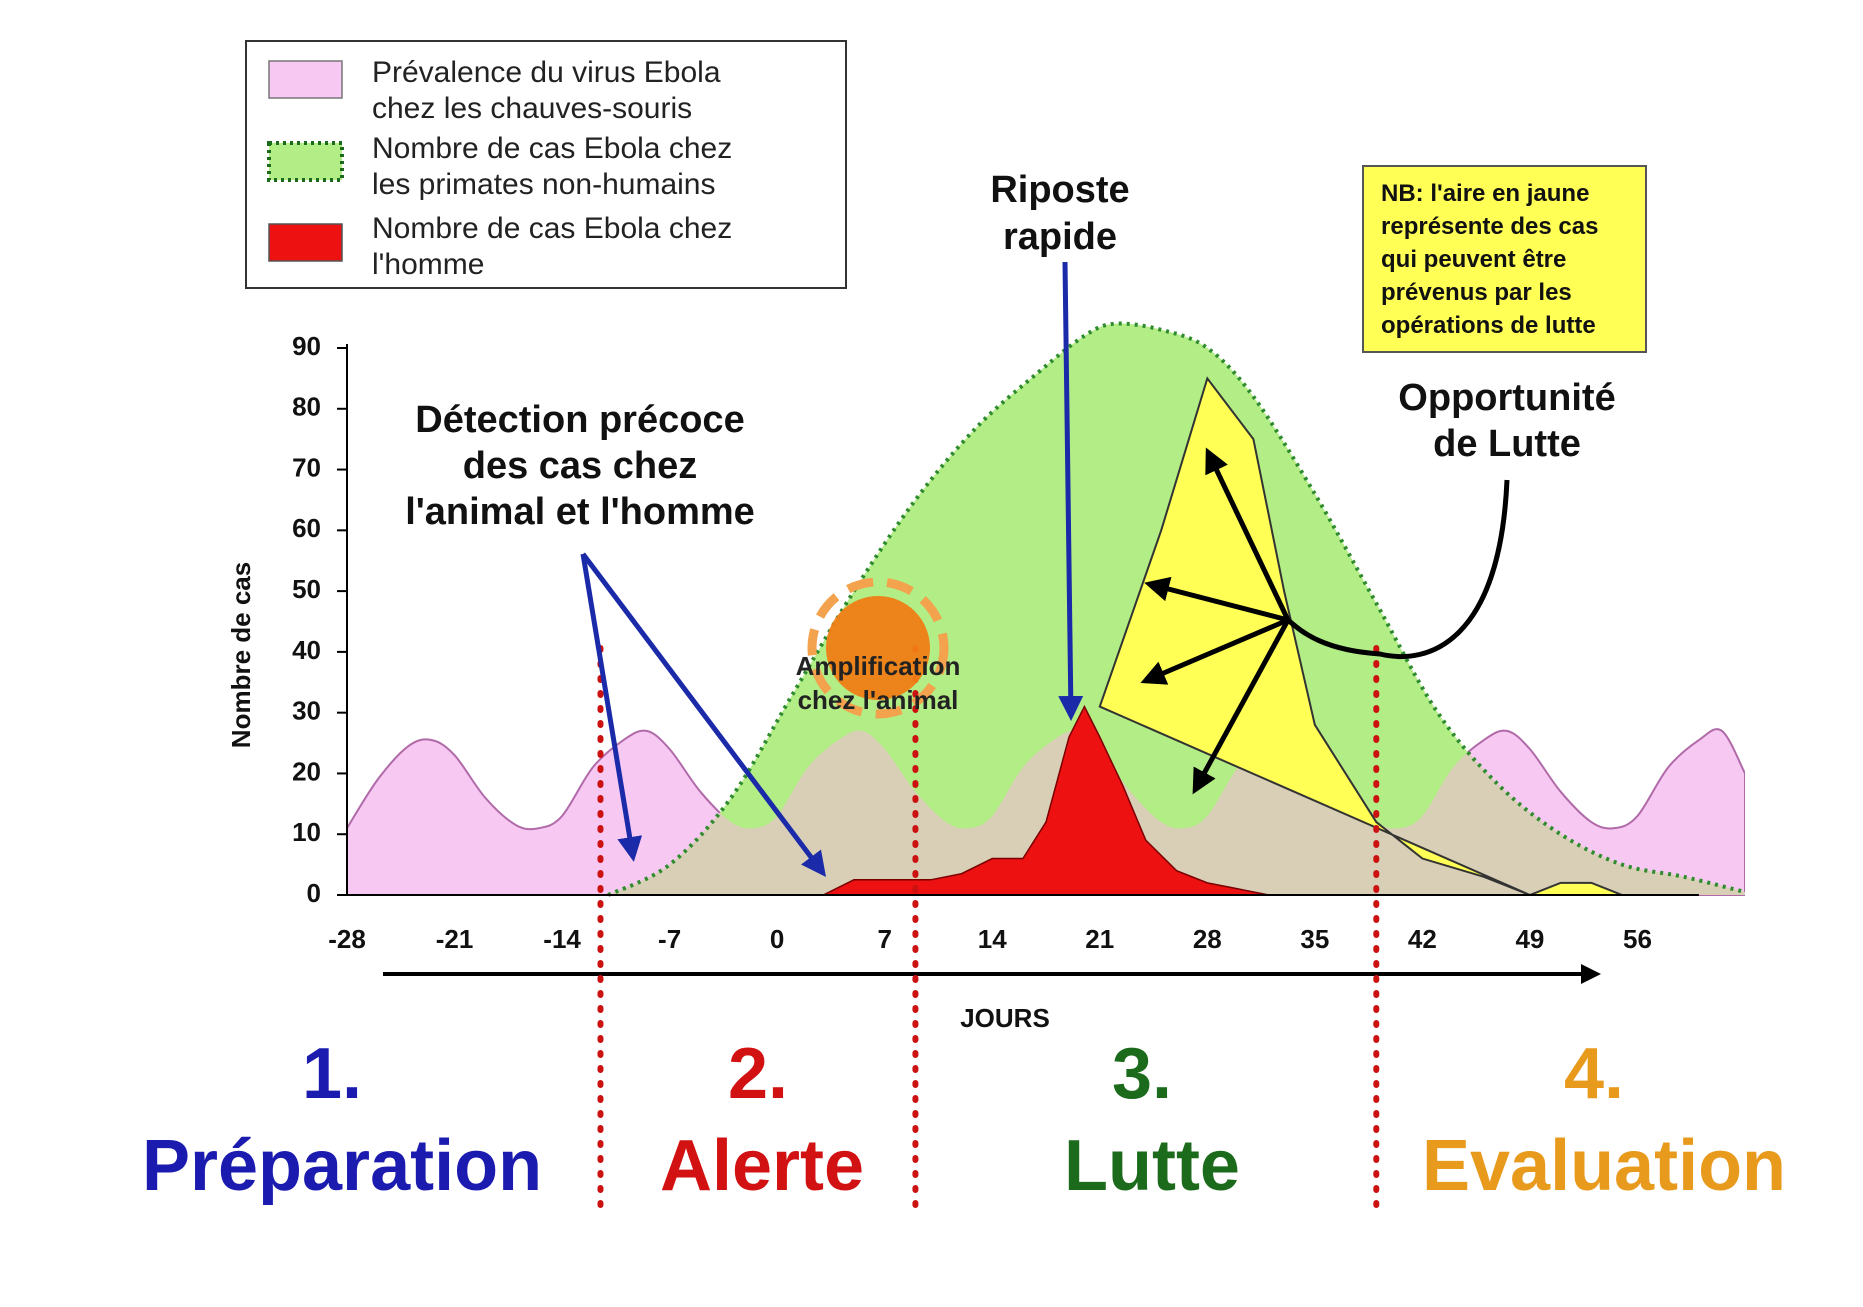 This screenshot has width=1863, height=1307. I want to click on nb-box, so click(1504, 259).